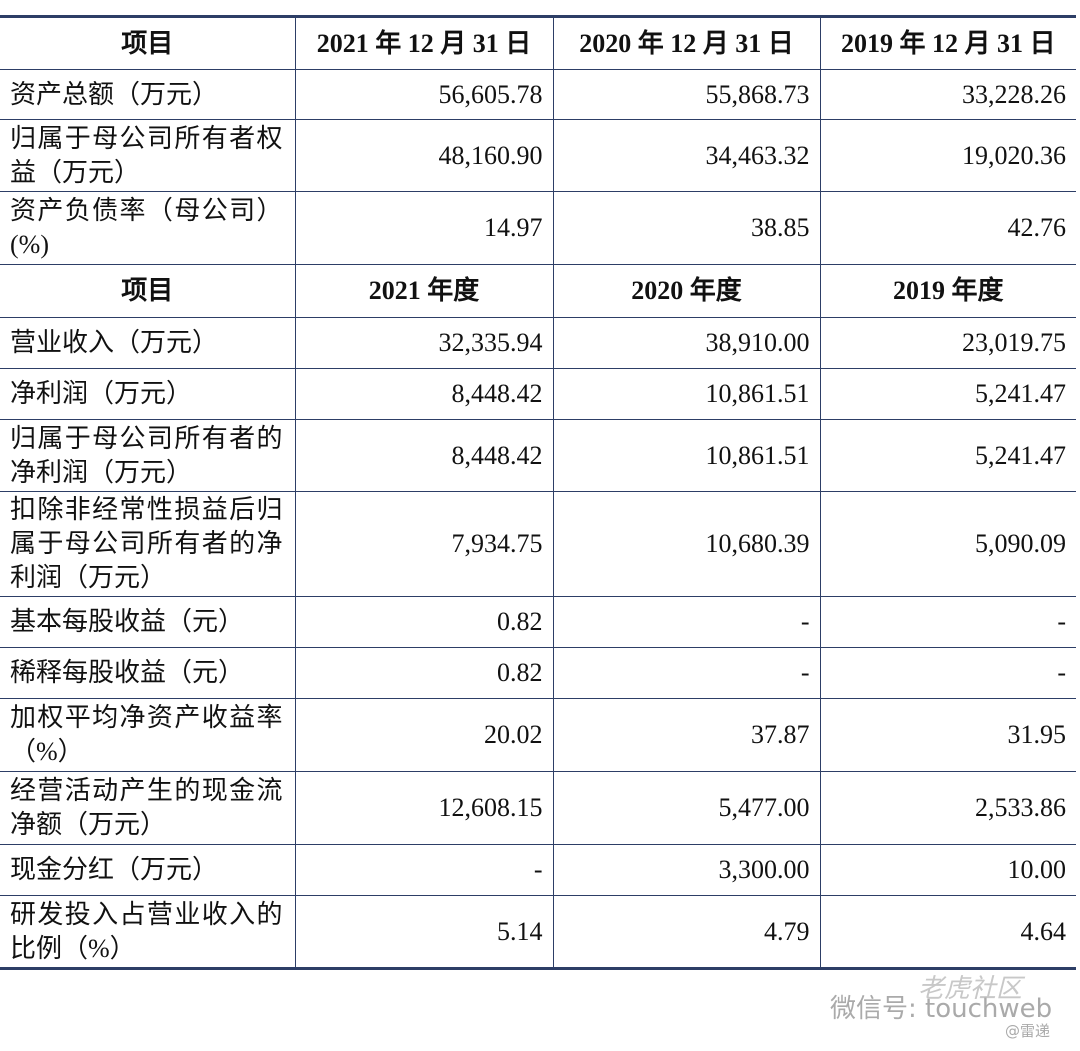  Describe the element at coordinates (947, 735) in the screenshot. I see `value-cell: 31.95` at that location.